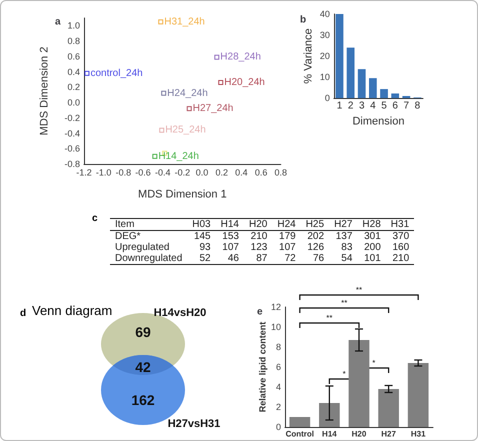 The height and width of the screenshot is (441, 478). I want to click on y-tick-label: 10, so click(325, 77).